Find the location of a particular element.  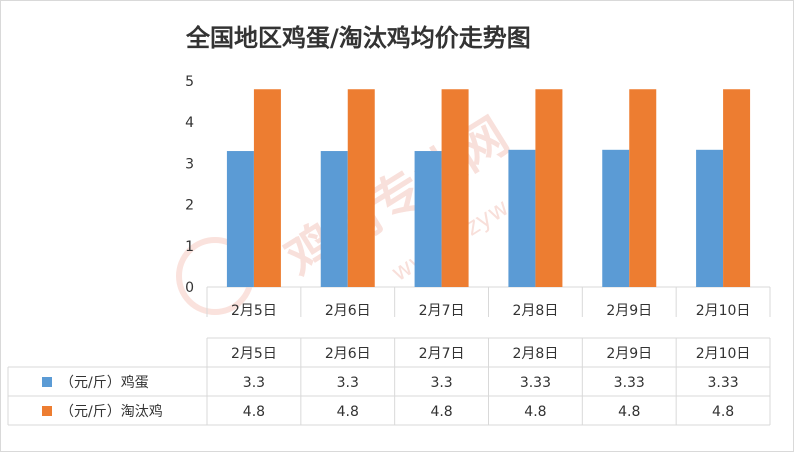

table-header-cell: 2月7日 is located at coordinates (442, 354).